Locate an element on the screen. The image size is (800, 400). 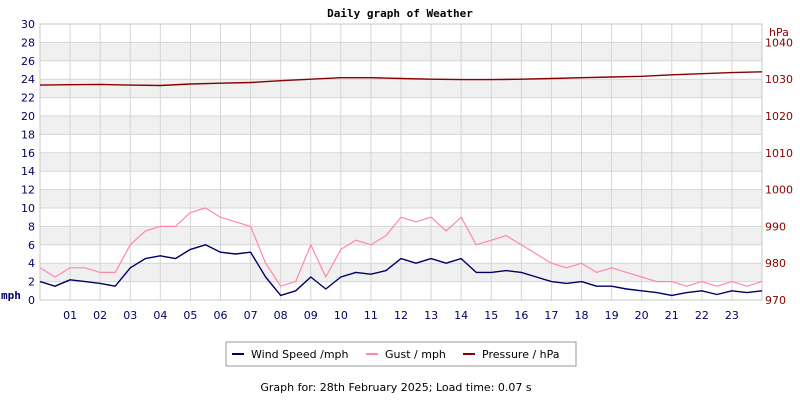
x-tick-label: 22 is located at coordinates (702, 315).